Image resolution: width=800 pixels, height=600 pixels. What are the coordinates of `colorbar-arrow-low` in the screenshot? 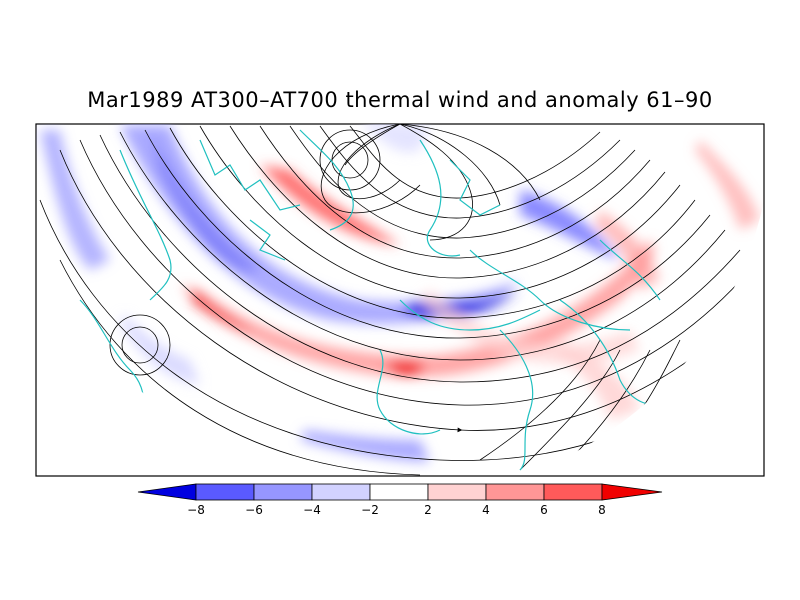 It's located at (167, 492).